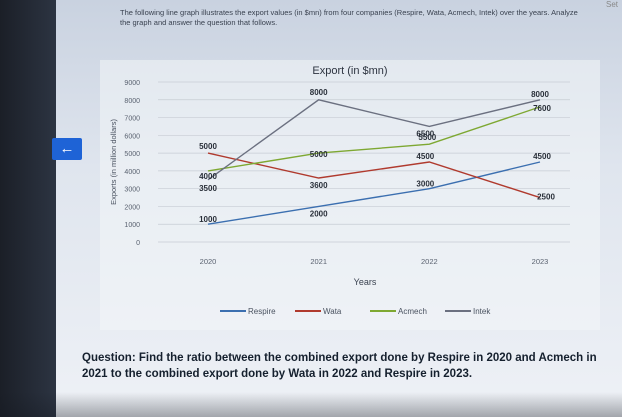 The width and height of the screenshot is (622, 417). Describe the element at coordinates (542, 108) in the screenshot. I see `data-label: 7600` at that location.